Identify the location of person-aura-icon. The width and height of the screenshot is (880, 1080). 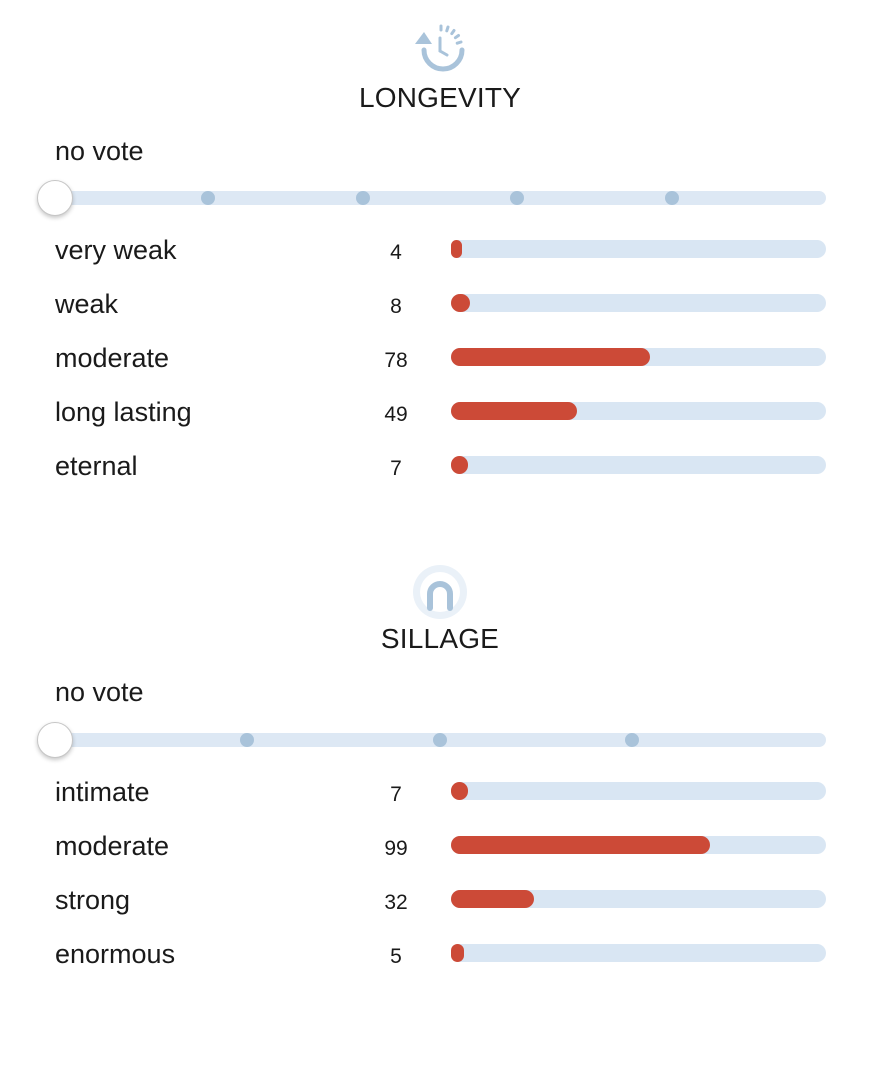
(440, 592).